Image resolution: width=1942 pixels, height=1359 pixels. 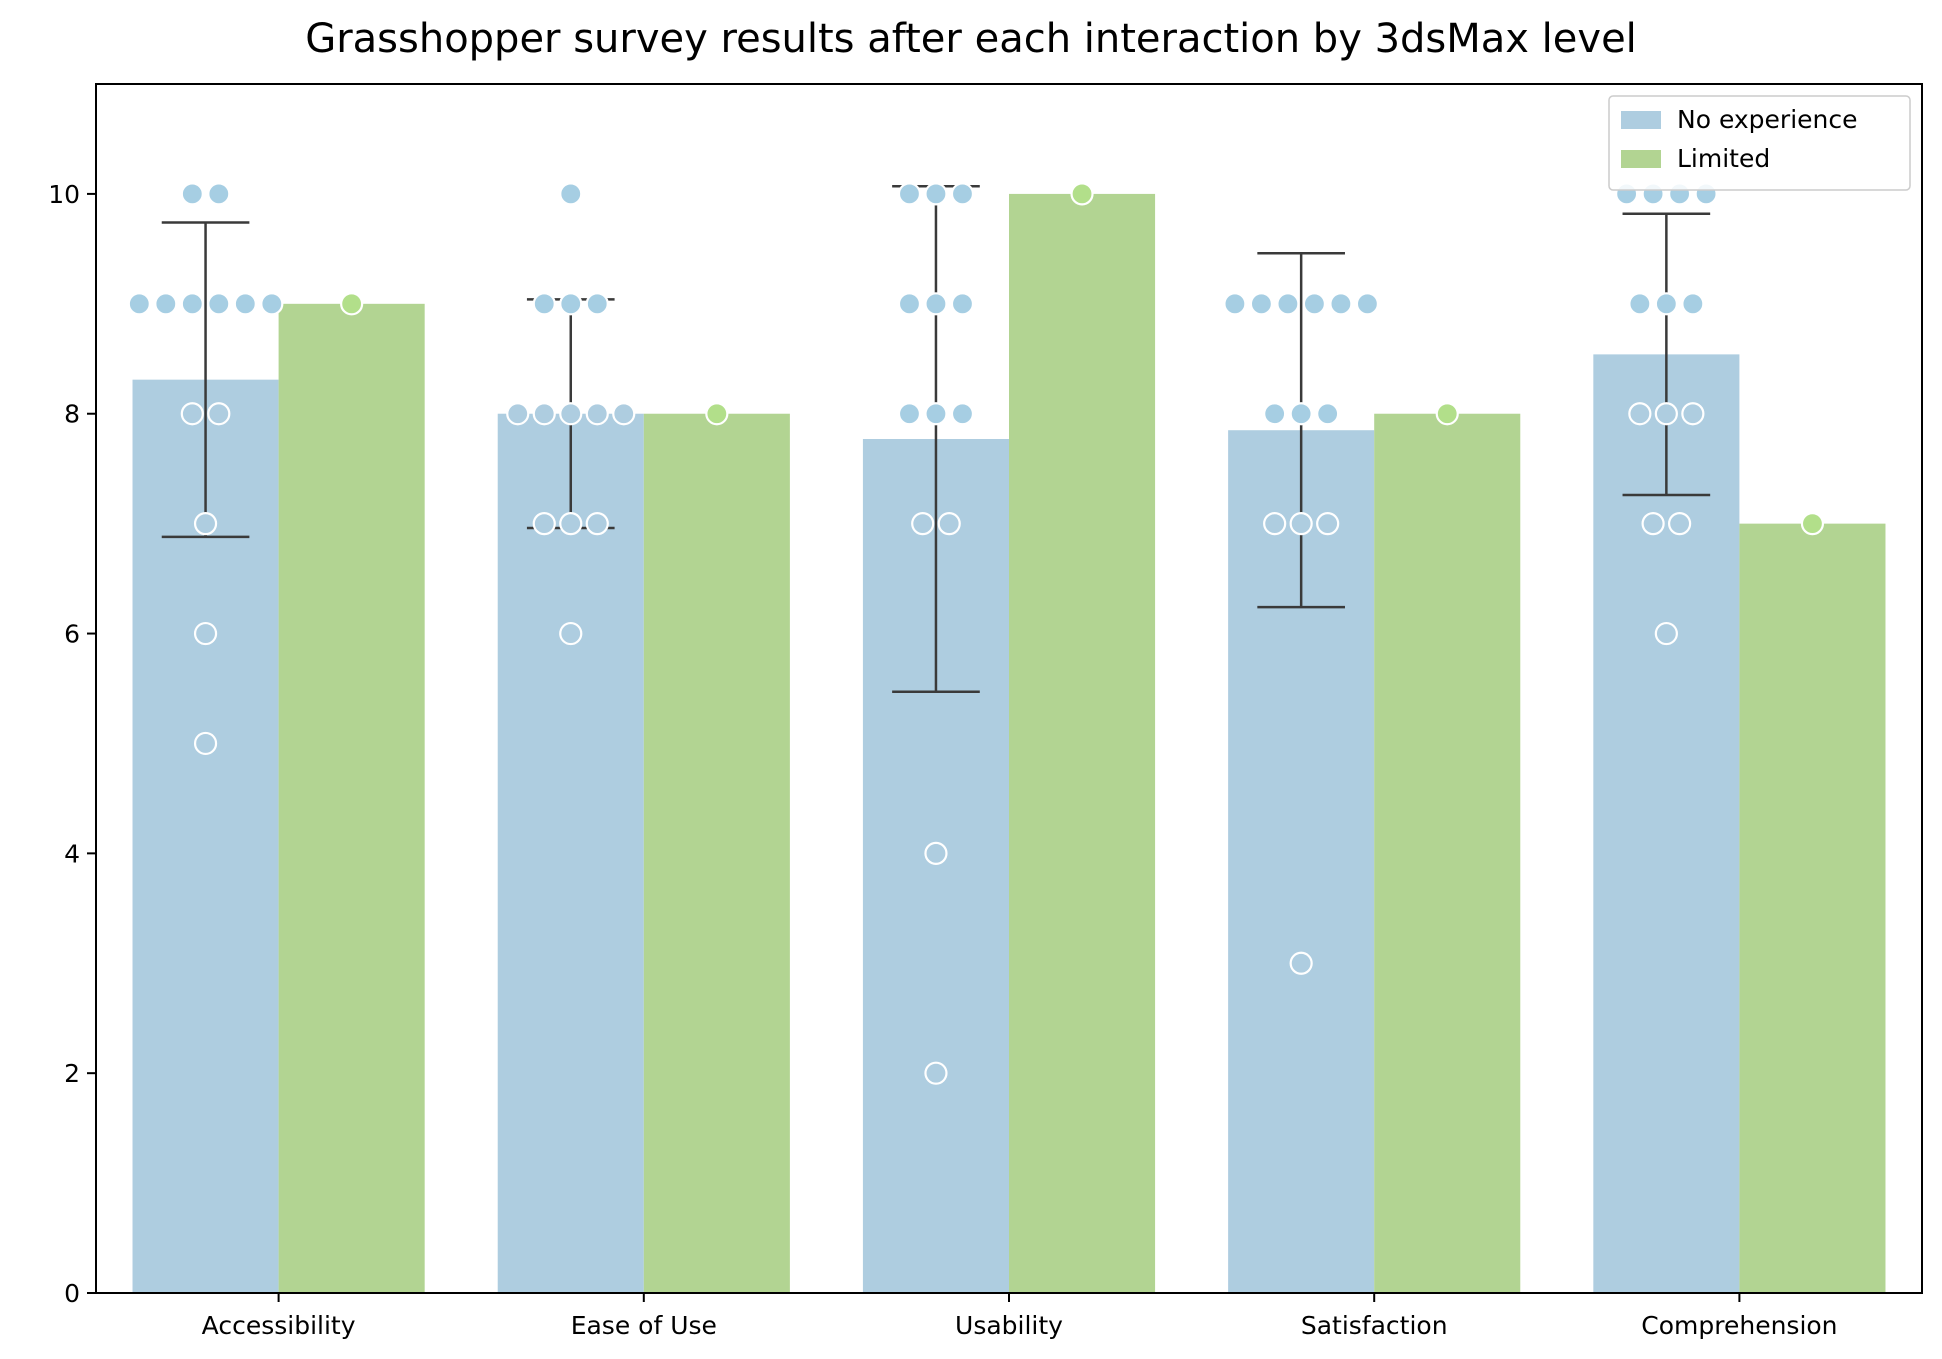 What do you see at coordinates (1009, 1325) in the screenshot?
I see `x-tick-label-2: Usability` at bounding box center [1009, 1325].